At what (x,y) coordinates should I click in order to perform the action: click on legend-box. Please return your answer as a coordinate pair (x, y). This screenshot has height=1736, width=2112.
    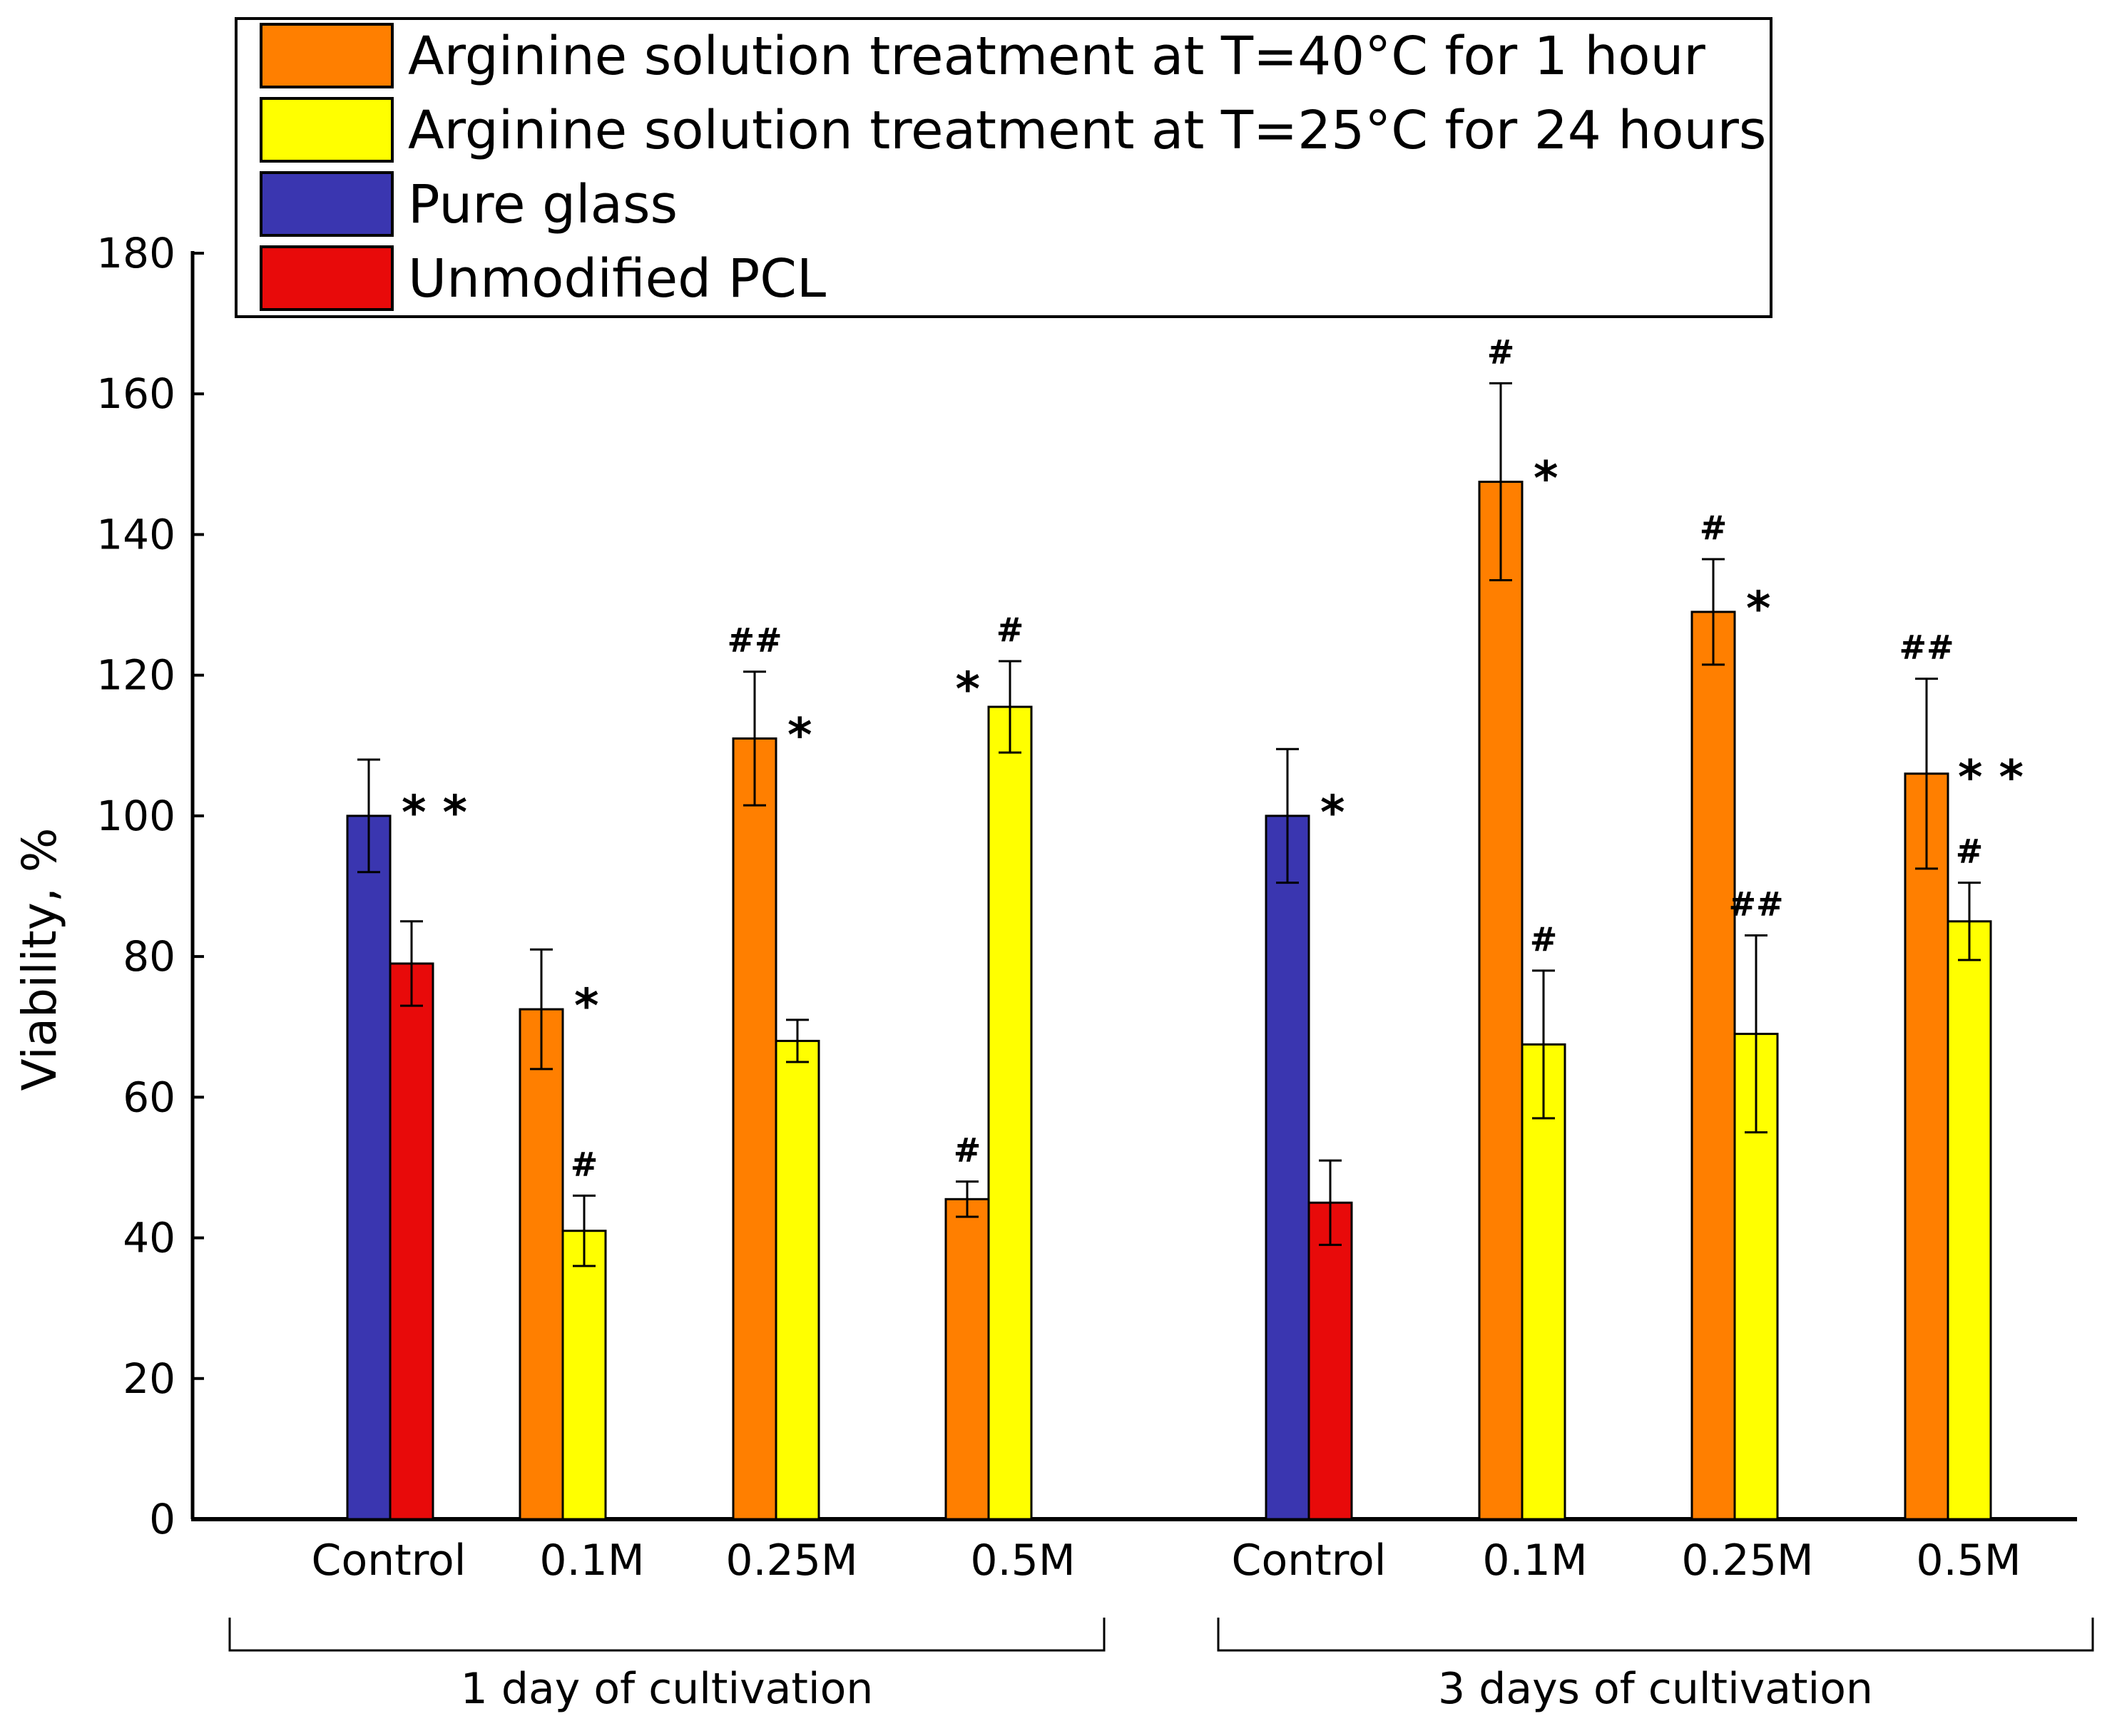
    Looking at the image, I should click on (1003, 167).